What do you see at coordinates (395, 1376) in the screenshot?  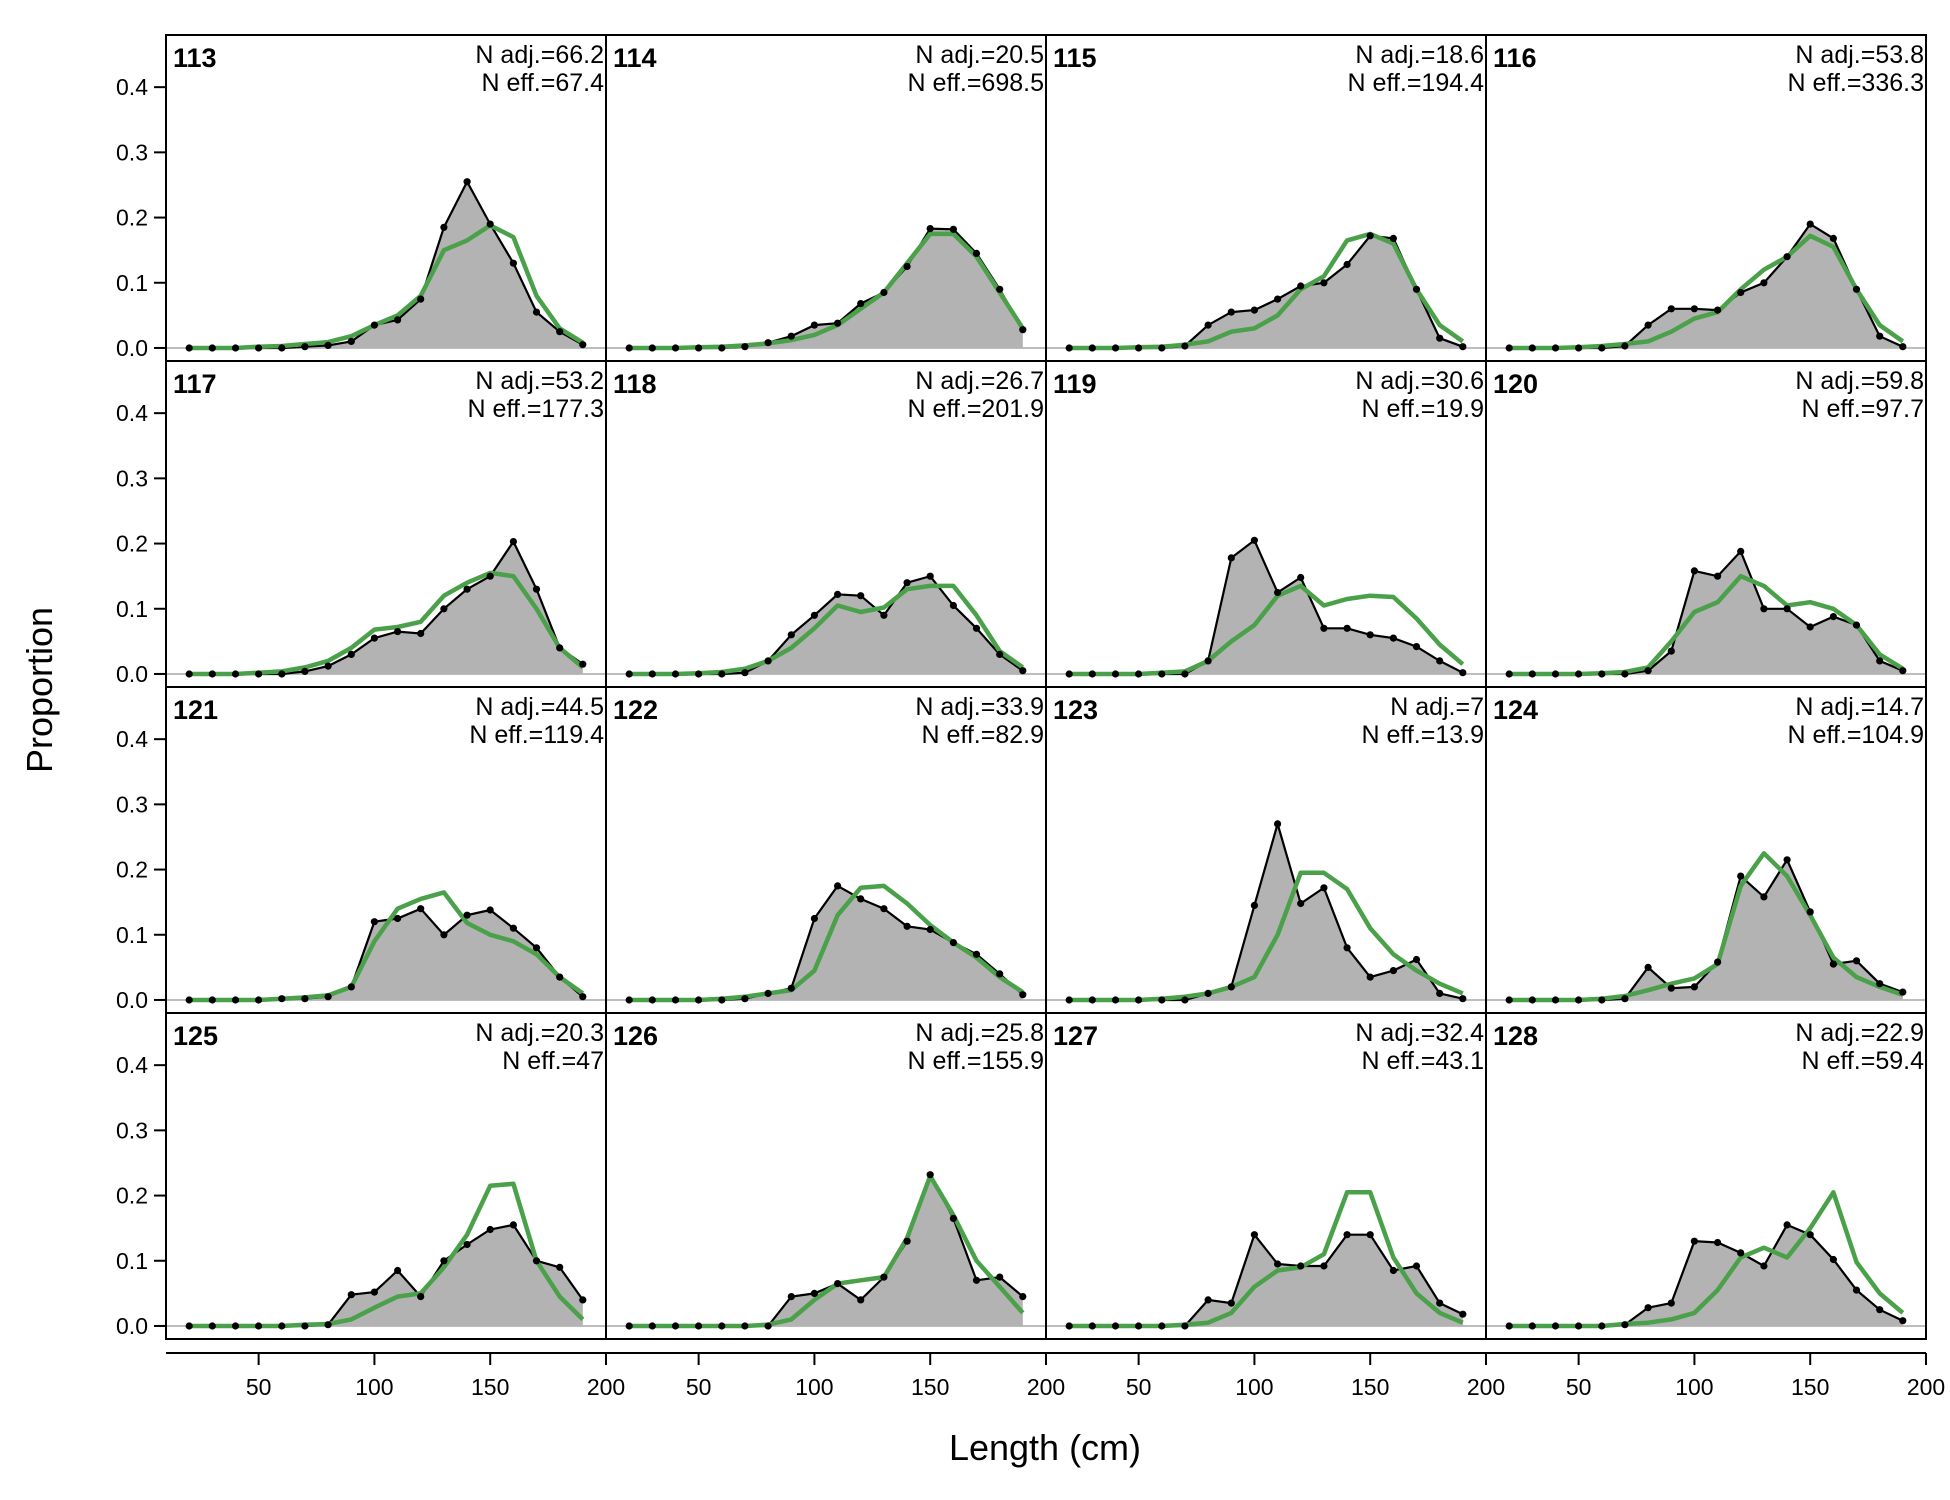 I see `x-axis: 50 100 150 200` at bounding box center [395, 1376].